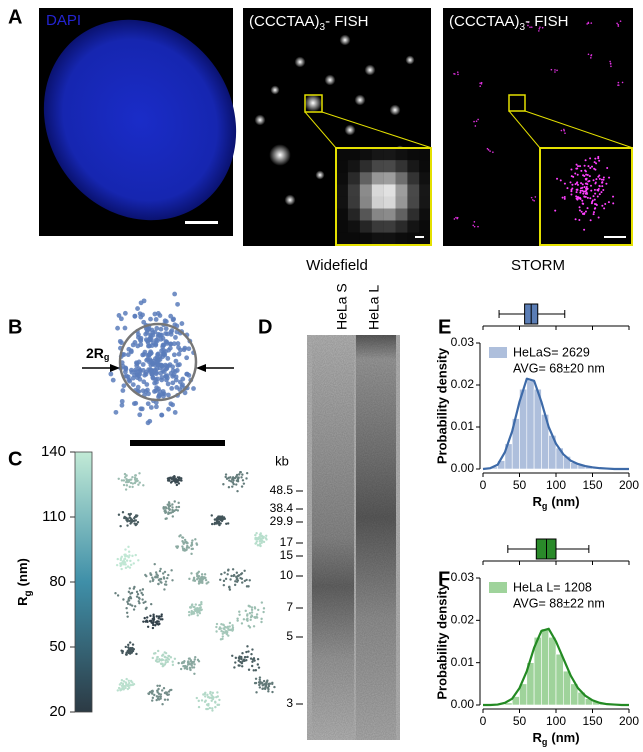 Image resolution: width=643 pixels, height=752 pixels. What do you see at coordinates (63, 20) in the screenshot?
I see `image-title: DAPI` at bounding box center [63, 20].